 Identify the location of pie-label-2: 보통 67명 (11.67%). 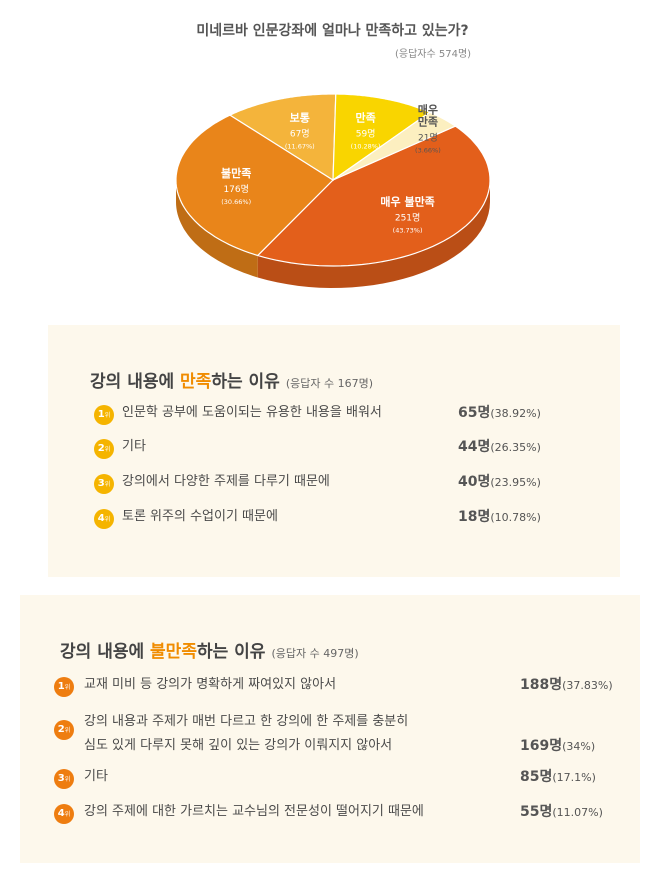
(300, 130).